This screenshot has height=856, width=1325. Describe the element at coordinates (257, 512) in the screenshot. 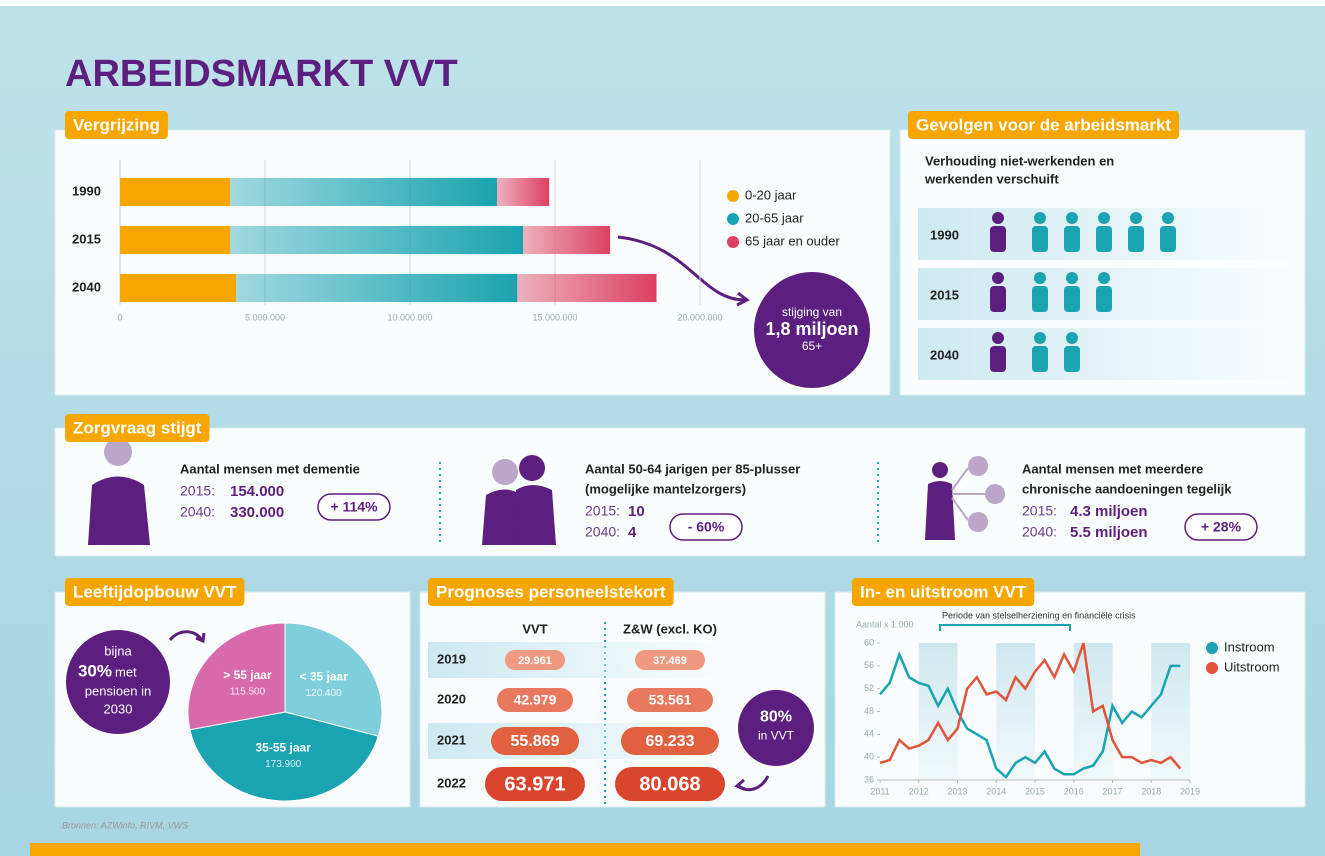

I see `item-value: 330.000` at that location.